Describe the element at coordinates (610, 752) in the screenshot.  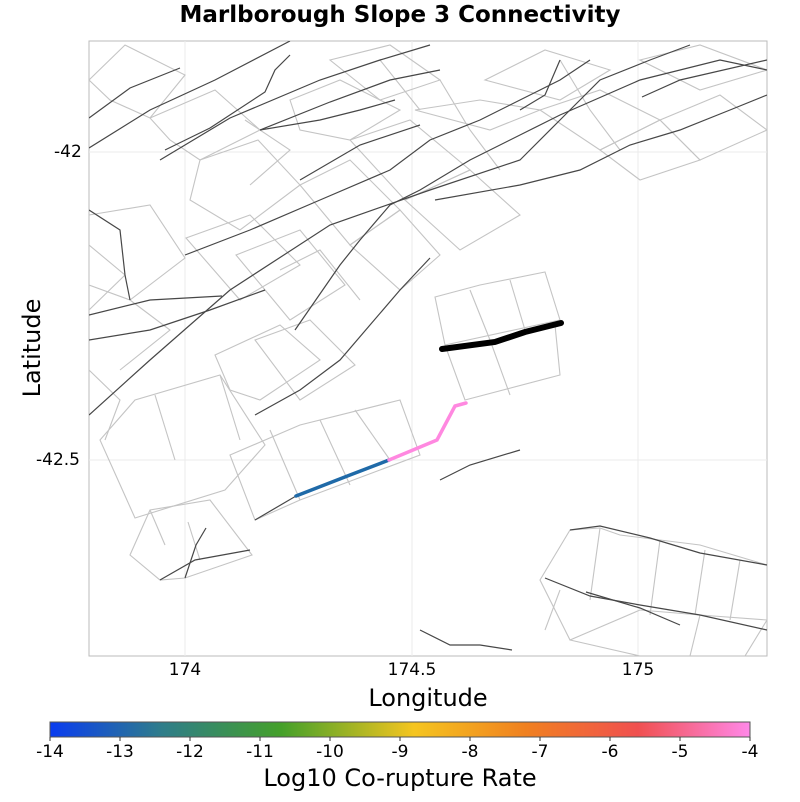
I see `colorbar-tick-label: -6` at that location.